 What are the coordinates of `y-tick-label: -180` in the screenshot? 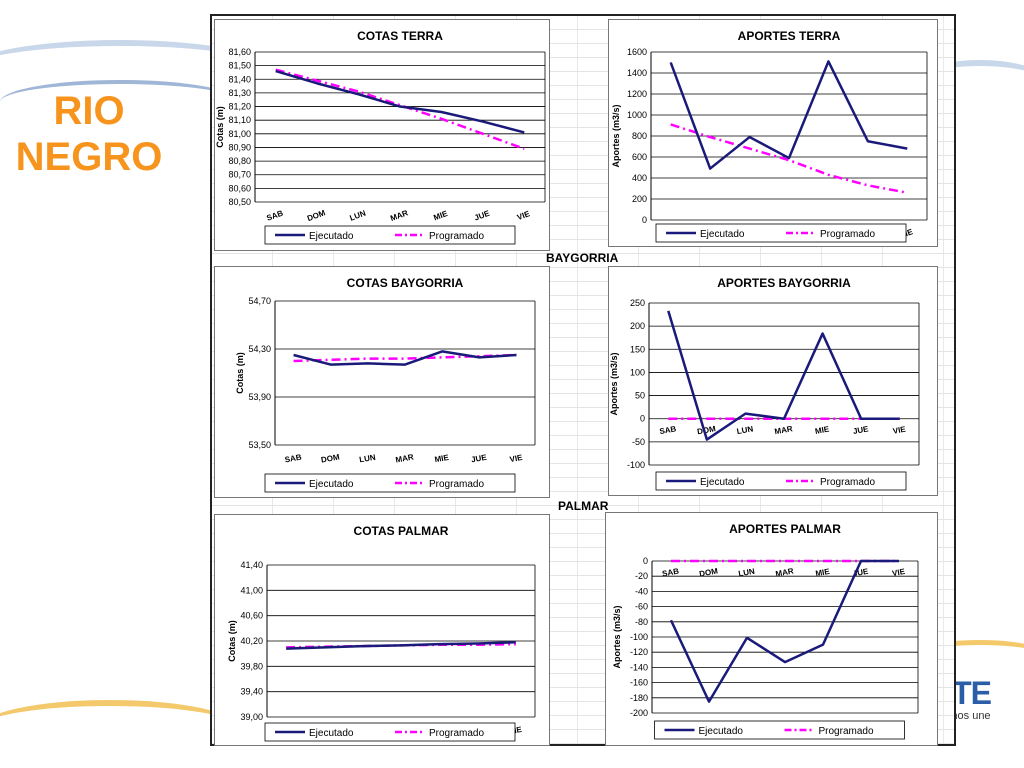 It's located at (639, 698).